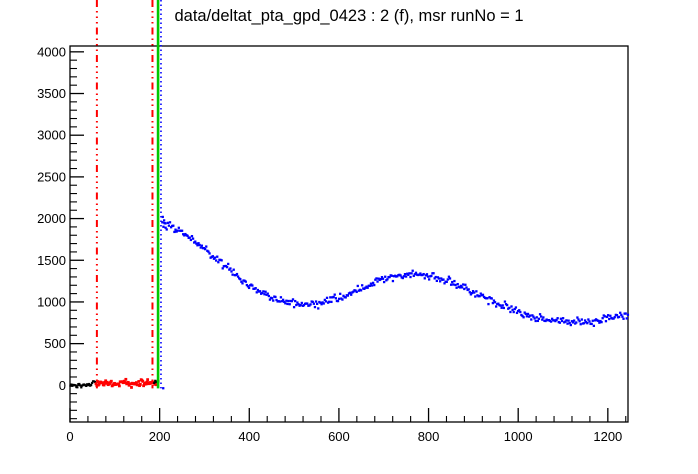 The width and height of the screenshot is (698, 474). What do you see at coordinates (55, 343) in the screenshot?
I see `y-tick-label: 500` at bounding box center [55, 343].